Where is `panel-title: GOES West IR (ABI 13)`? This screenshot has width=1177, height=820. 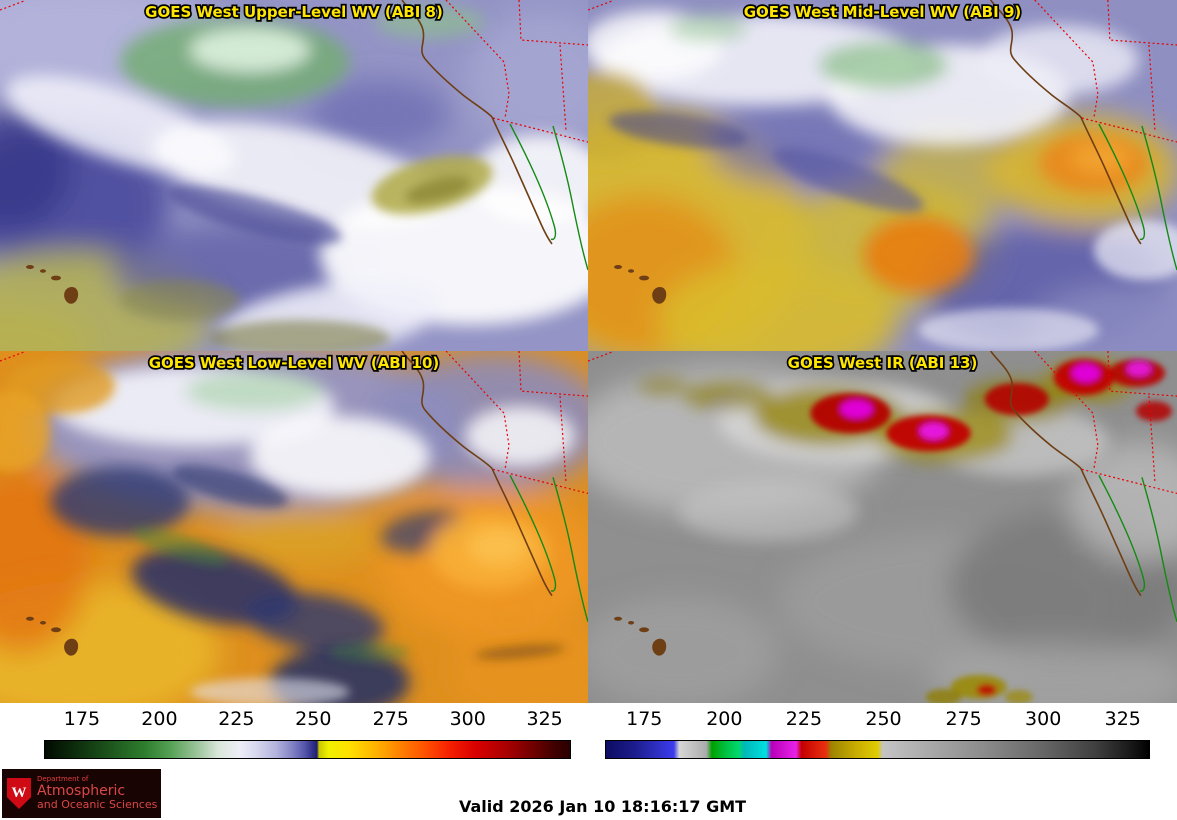 panel-title: GOES West IR (ABI 13) is located at coordinates (883, 363).